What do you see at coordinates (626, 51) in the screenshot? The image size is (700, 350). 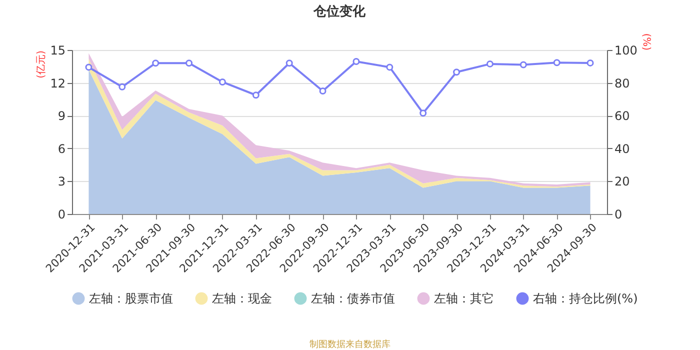 I see `y2-tick-label: 100` at bounding box center [626, 51].